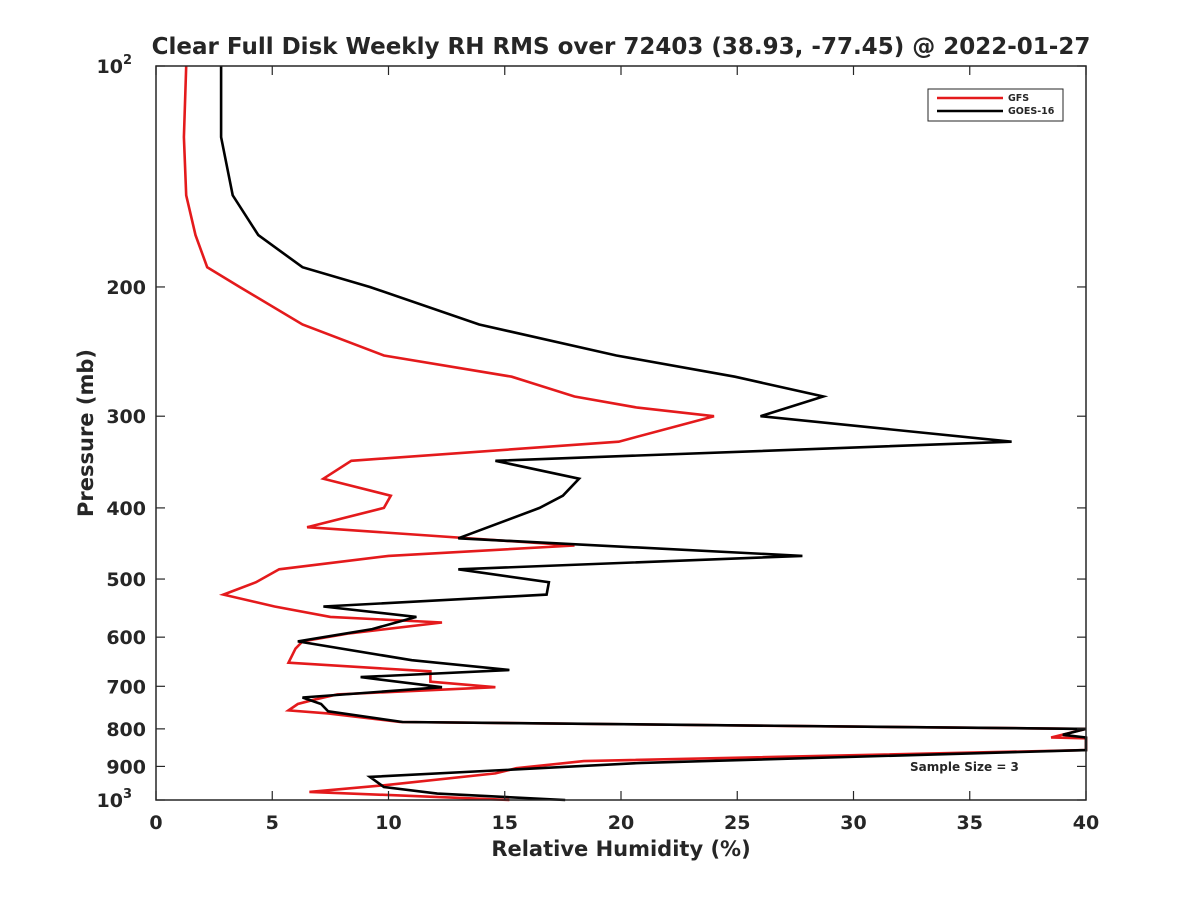 The image size is (1200, 900). Describe the element at coordinates (155, 823) in the screenshot. I see `x-tick-label: 0` at that location.